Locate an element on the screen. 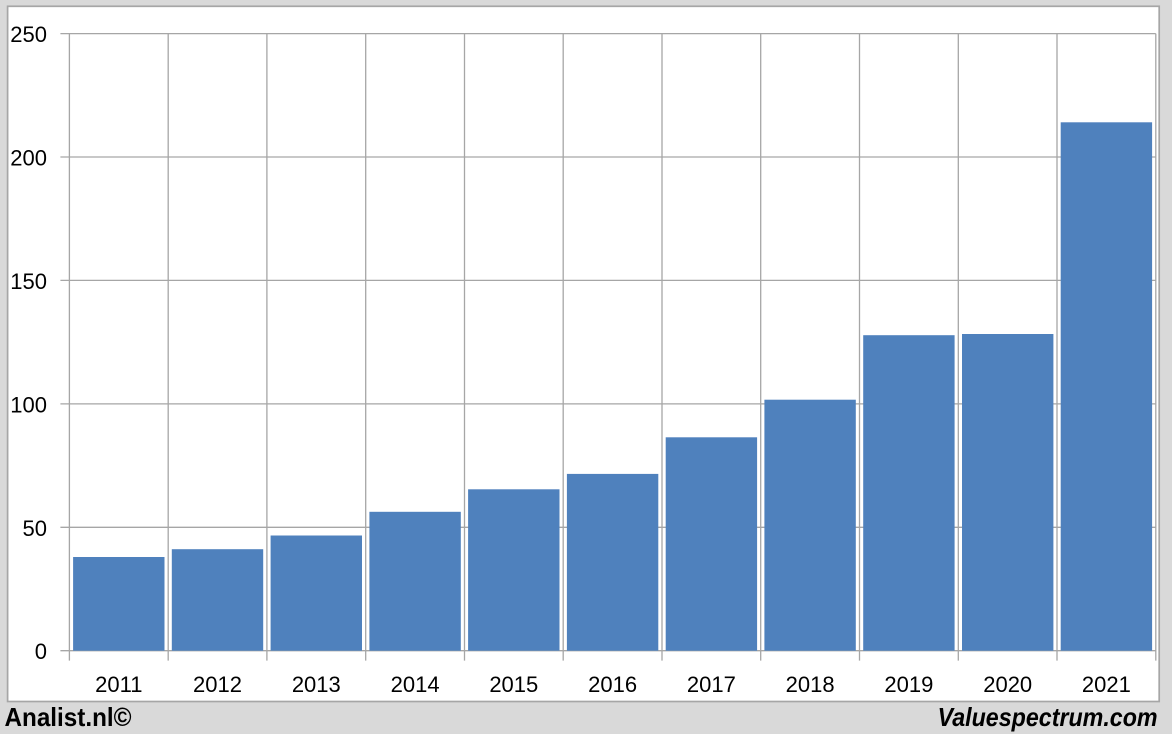  svg-text: 2021 is located at coordinates (1106, 684).